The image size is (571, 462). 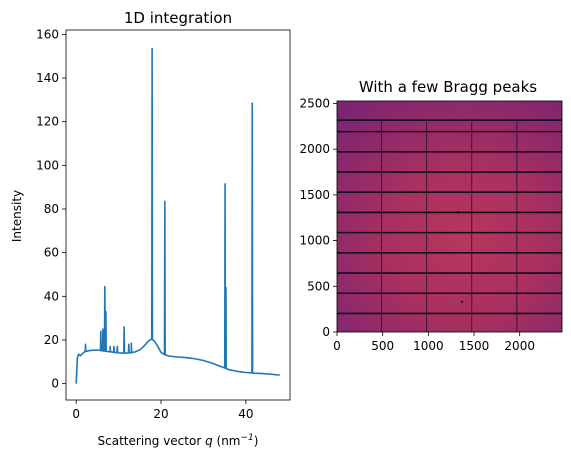 I want to click on x-label-unit: (nm, so click(x=227, y=441).